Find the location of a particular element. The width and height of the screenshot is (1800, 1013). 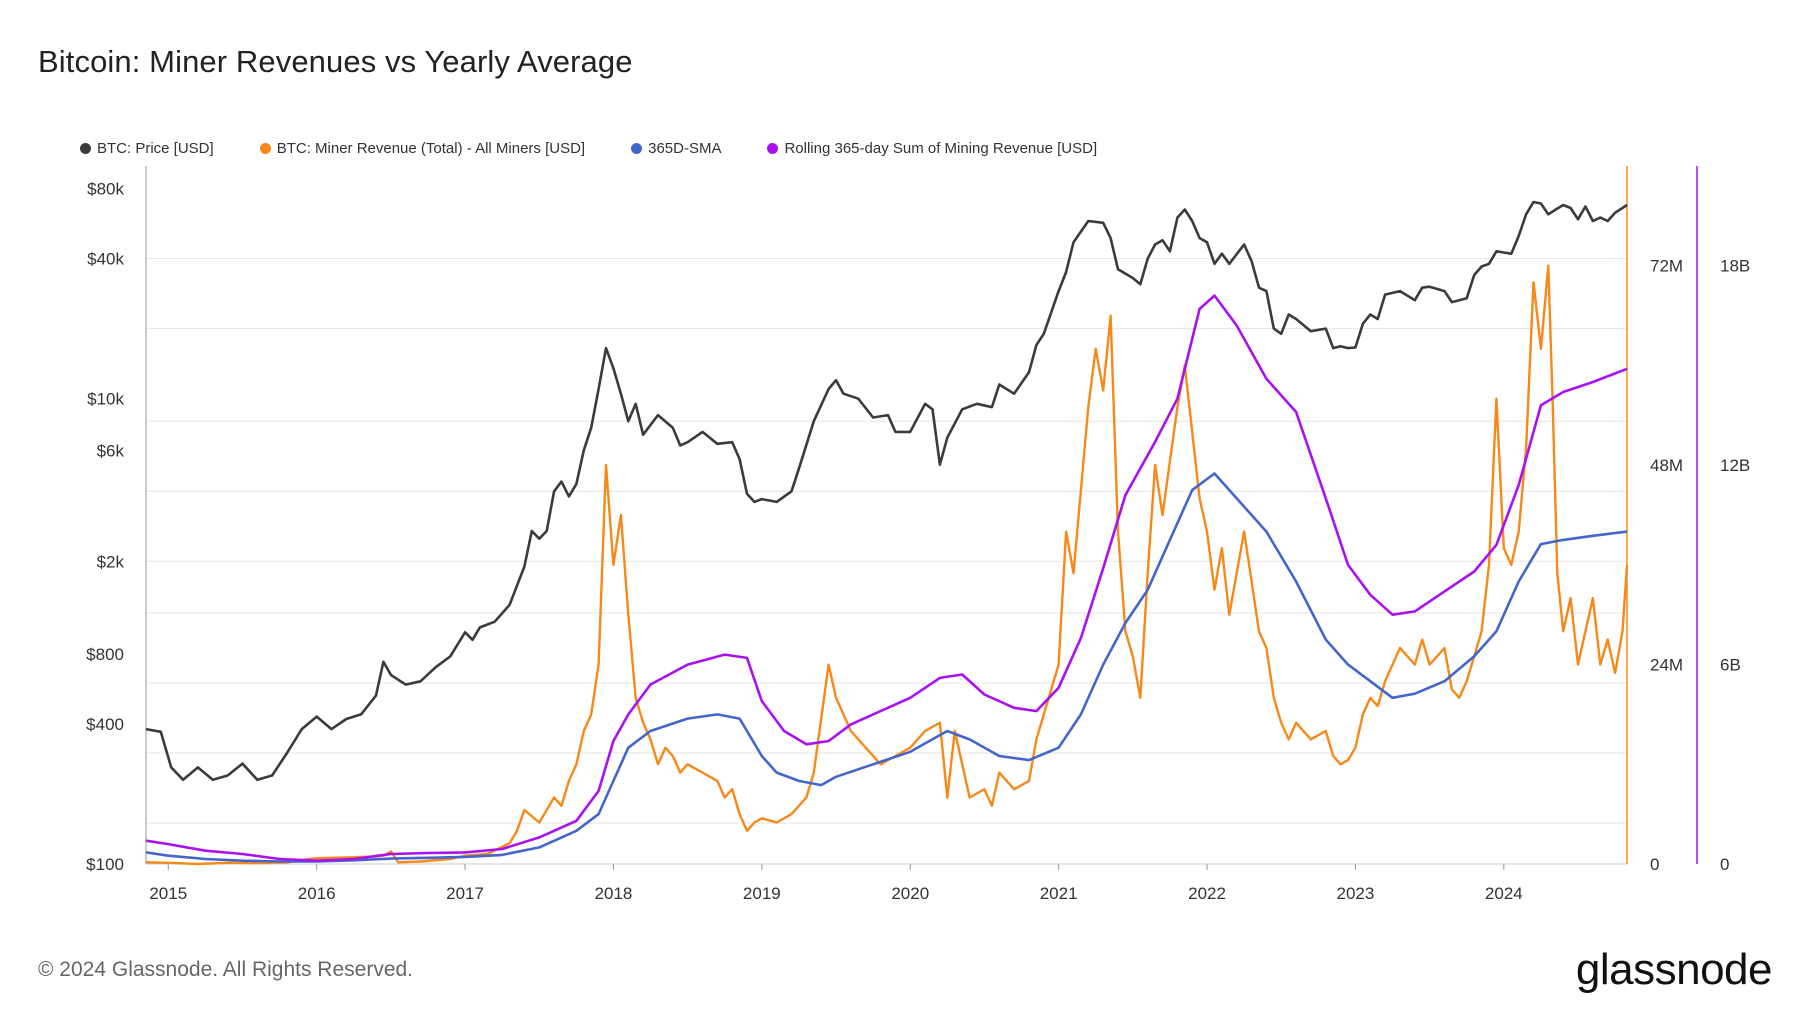

legend-dot-miner-revenue-icon is located at coordinates (265, 148).